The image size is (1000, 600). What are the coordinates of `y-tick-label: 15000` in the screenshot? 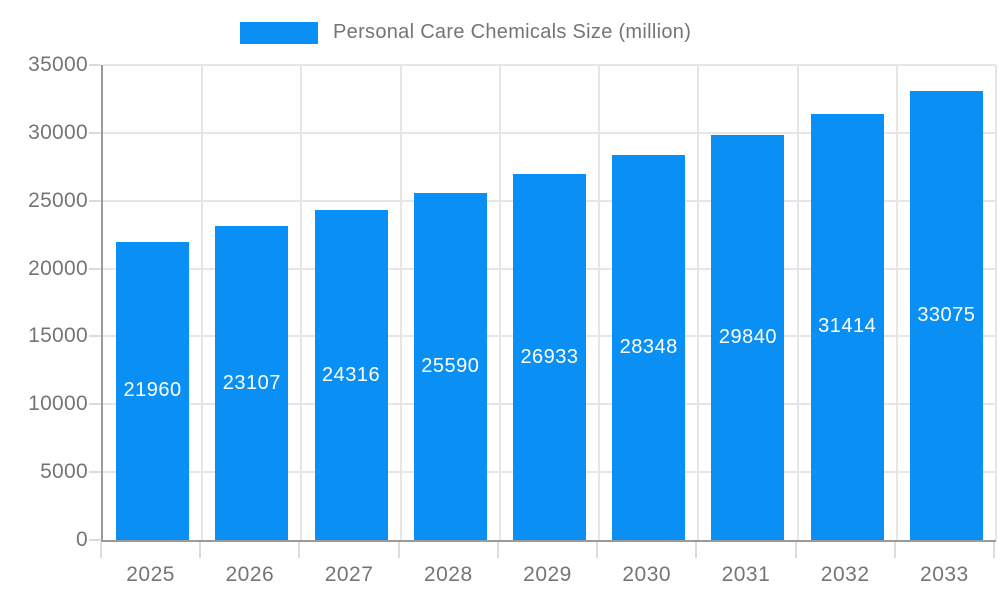 It's located at (58, 336).